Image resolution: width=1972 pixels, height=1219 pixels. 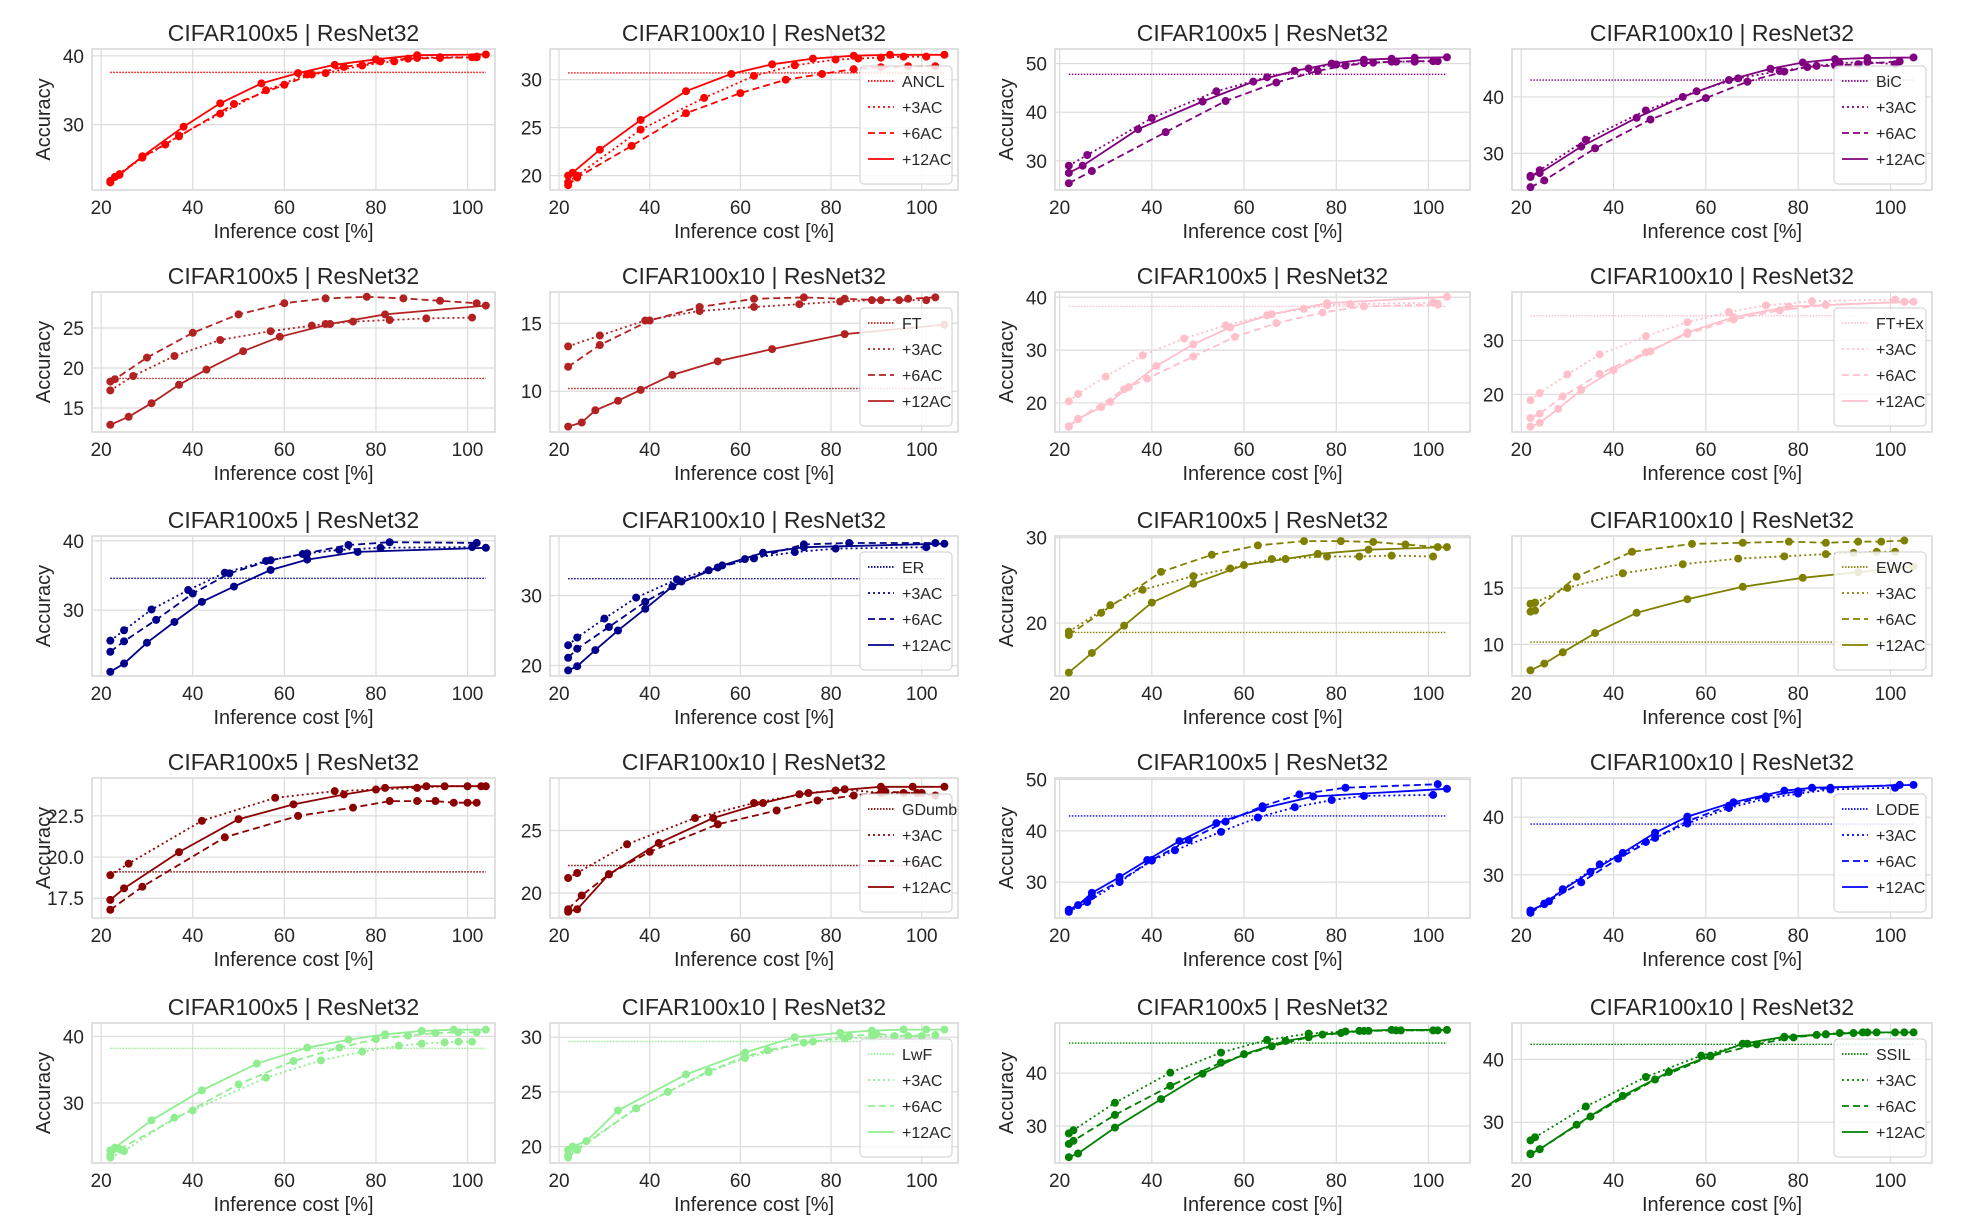 I want to click on series-line-plus-6ac, so click(x=1253, y=122).